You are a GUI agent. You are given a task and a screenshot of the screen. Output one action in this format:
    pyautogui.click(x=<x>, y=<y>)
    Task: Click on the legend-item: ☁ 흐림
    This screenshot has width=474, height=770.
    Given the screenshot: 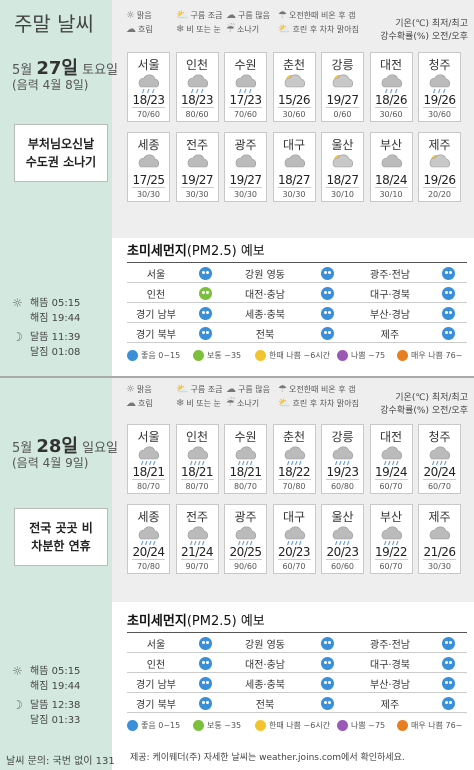 What is the action you would take?
    pyautogui.click(x=139, y=29)
    